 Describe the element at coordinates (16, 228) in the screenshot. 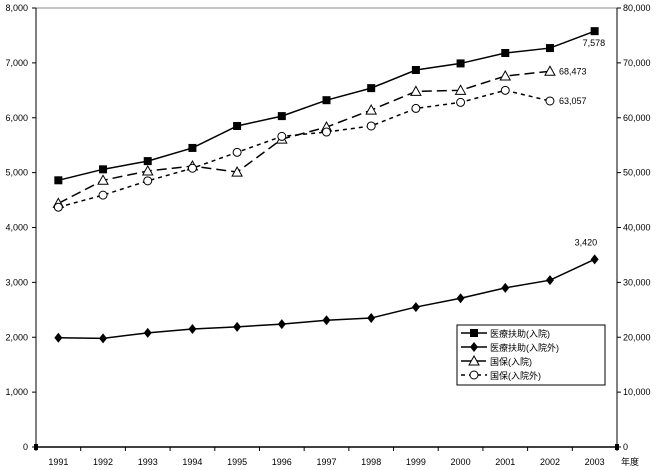

I see `left-tick-label: 4,000` at that location.